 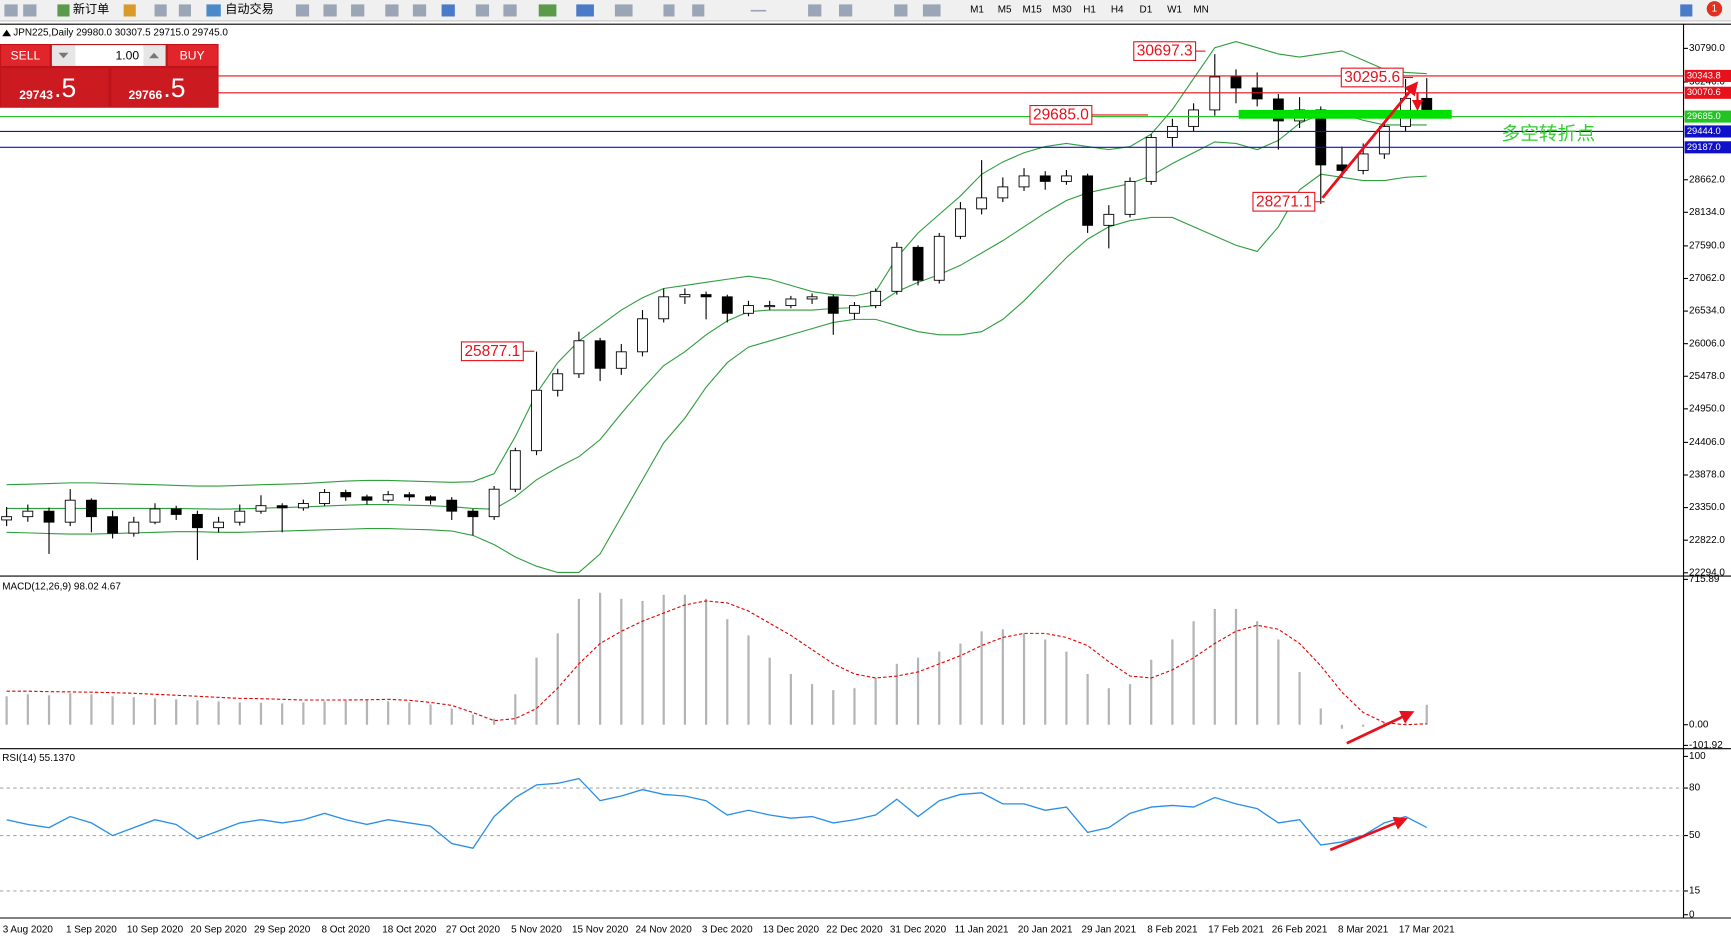 What do you see at coordinates (1300, 930) in the screenshot?
I see `x-tick-label: 26 Feb 2021` at bounding box center [1300, 930].